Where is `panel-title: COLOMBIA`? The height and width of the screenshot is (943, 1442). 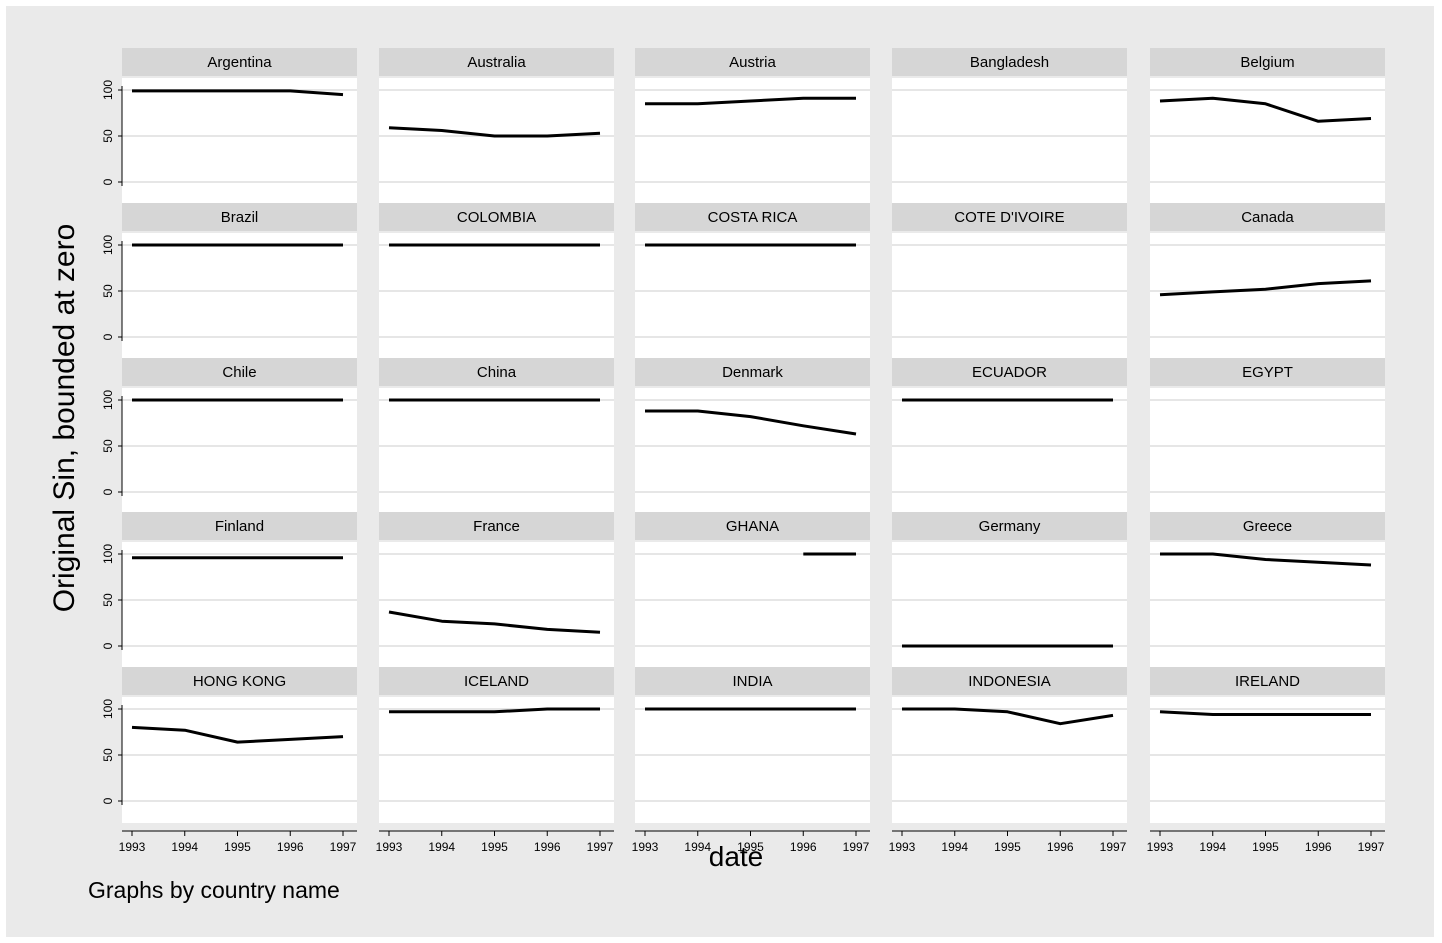 panel-title: COLOMBIA is located at coordinates (496, 217).